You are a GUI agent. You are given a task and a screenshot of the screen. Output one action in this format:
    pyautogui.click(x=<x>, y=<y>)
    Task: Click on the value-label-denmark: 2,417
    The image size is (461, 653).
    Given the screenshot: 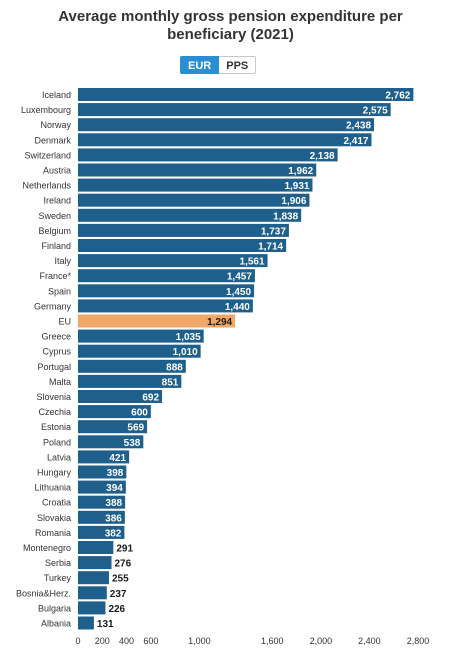 What is the action you would take?
    pyautogui.click(x=355, y=141)
    